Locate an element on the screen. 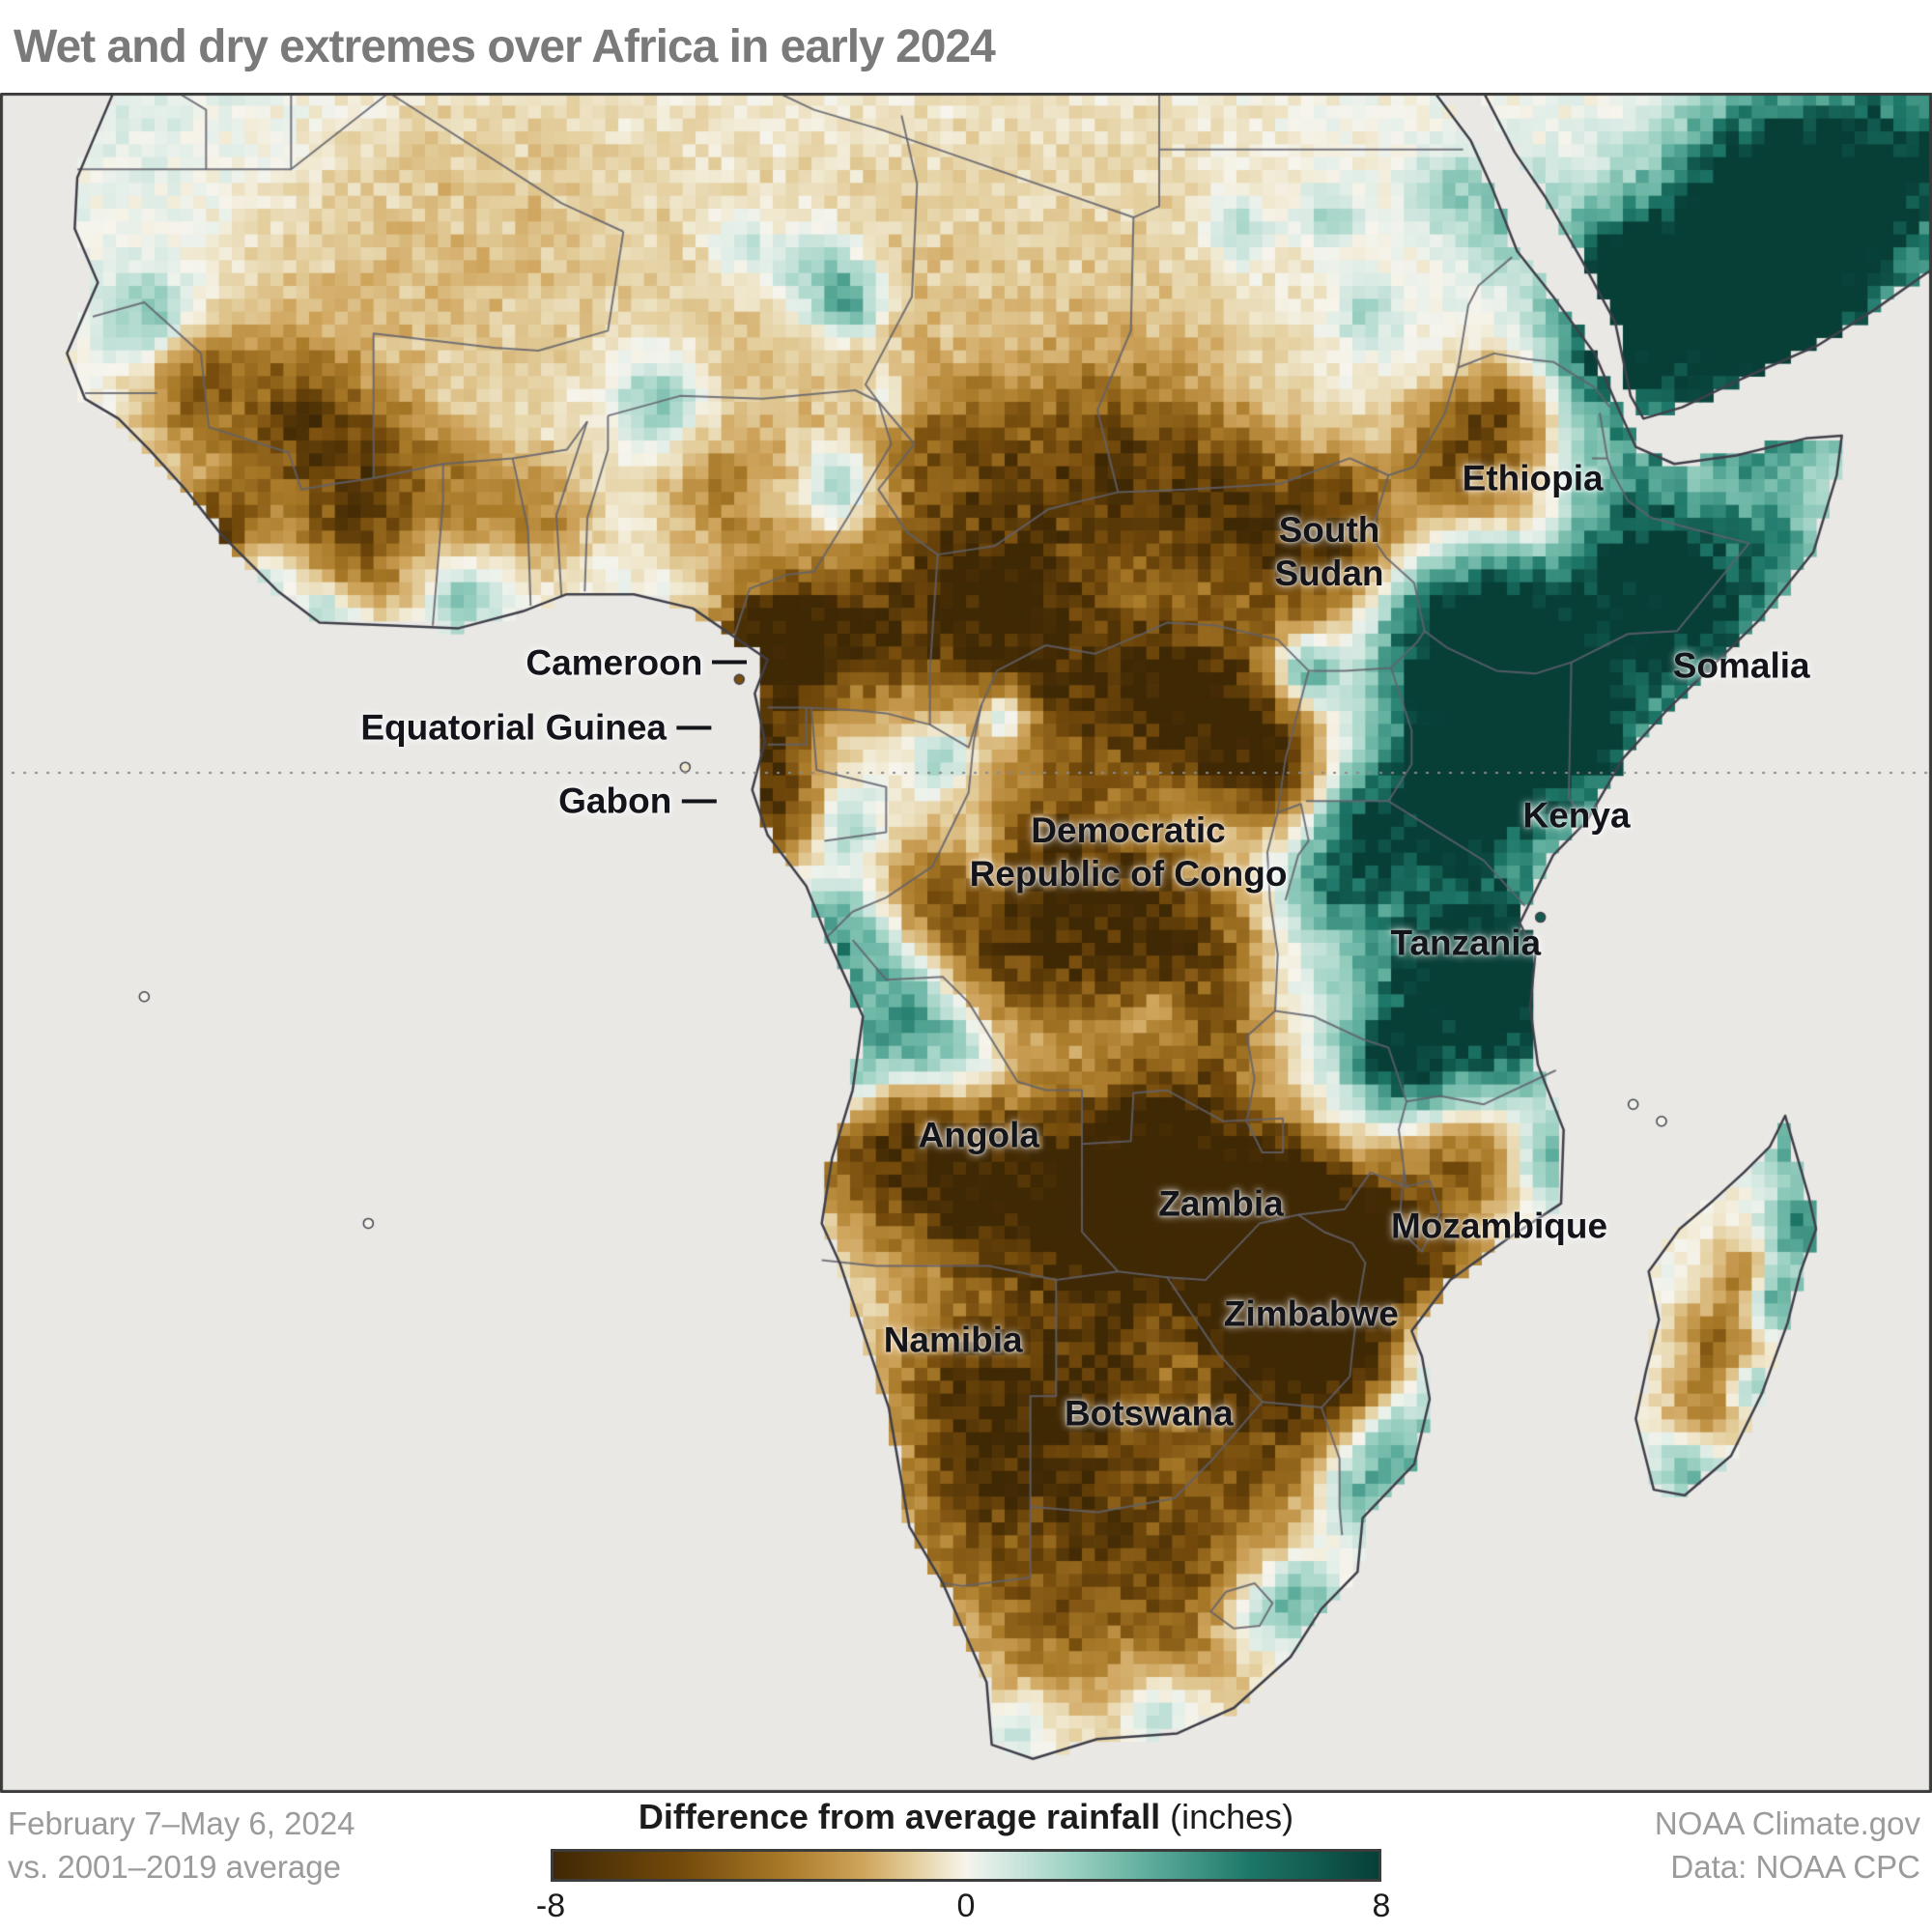 The width and height of the screenshot is (1932, 1932). baseline-note: vs. 2001–2019 average is located at coordinates (174, 1866).